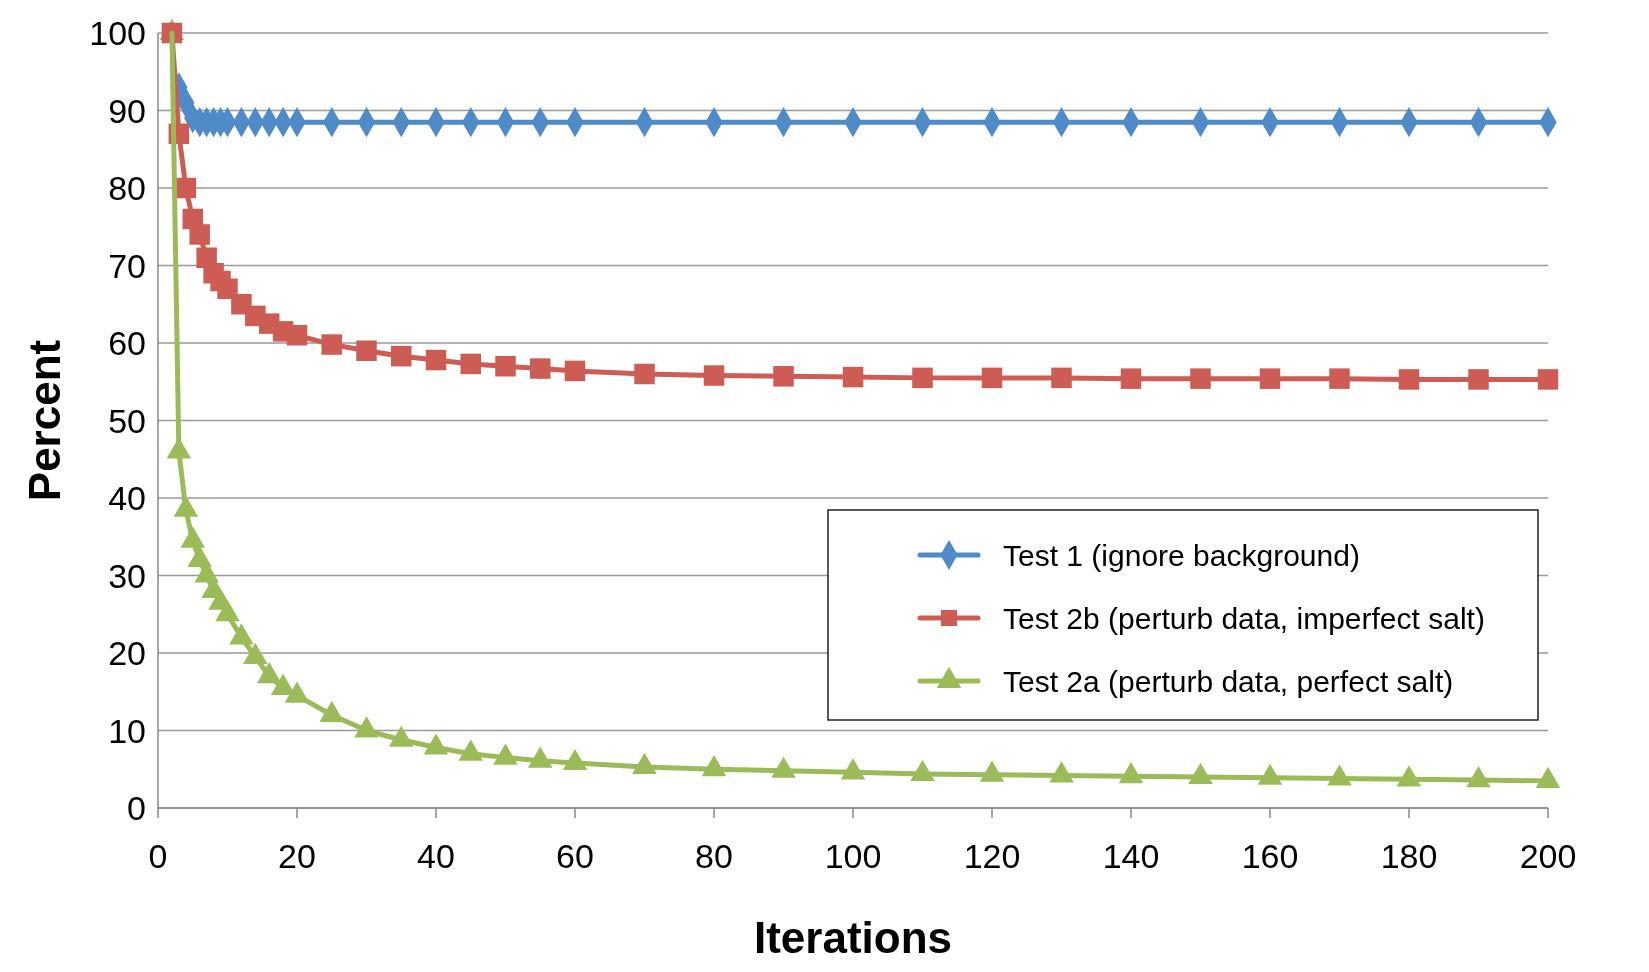 The width and height of the screenshot is (1649, 972). I want to click on legend-label: Test 2b (perturb data, imperfect salt), so click(1244, 618).